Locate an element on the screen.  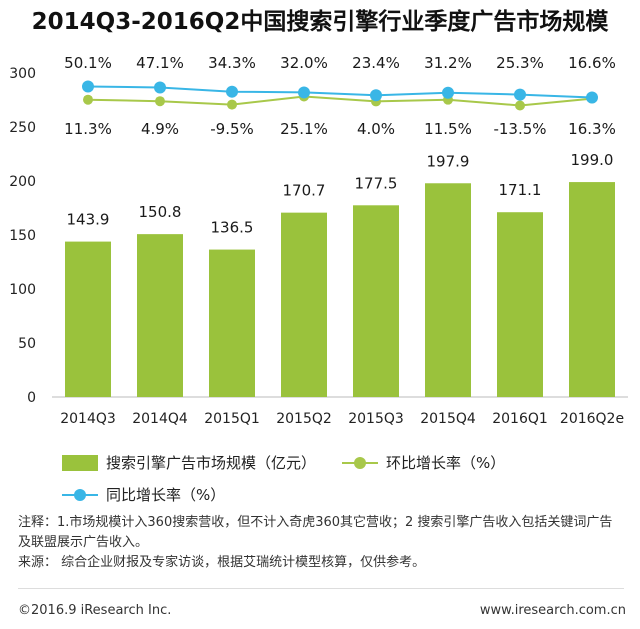
legend-item-yoy: 同比增长率（%） is located at coordinates (143, 494).